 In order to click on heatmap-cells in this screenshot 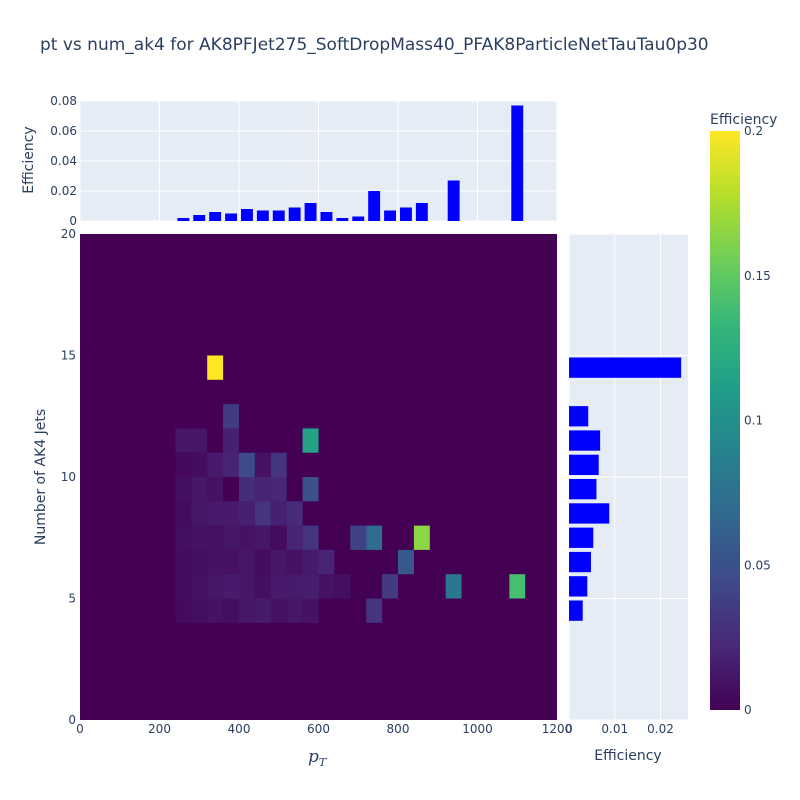, I will do `click(350, 489)`.